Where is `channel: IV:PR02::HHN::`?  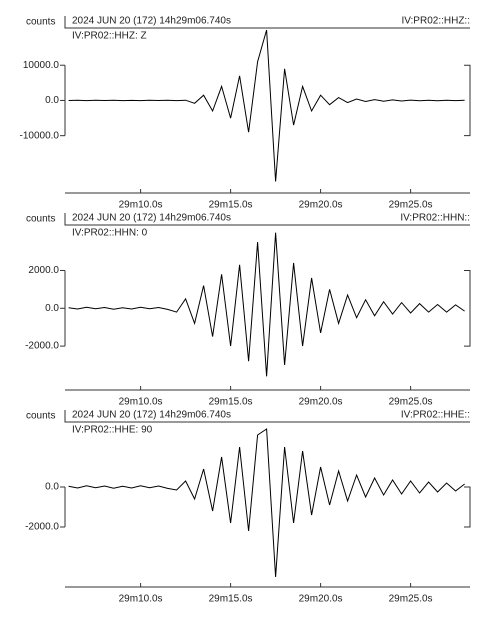 channel: IV:PR02::HHN:: is located at coordinates (435, 218).